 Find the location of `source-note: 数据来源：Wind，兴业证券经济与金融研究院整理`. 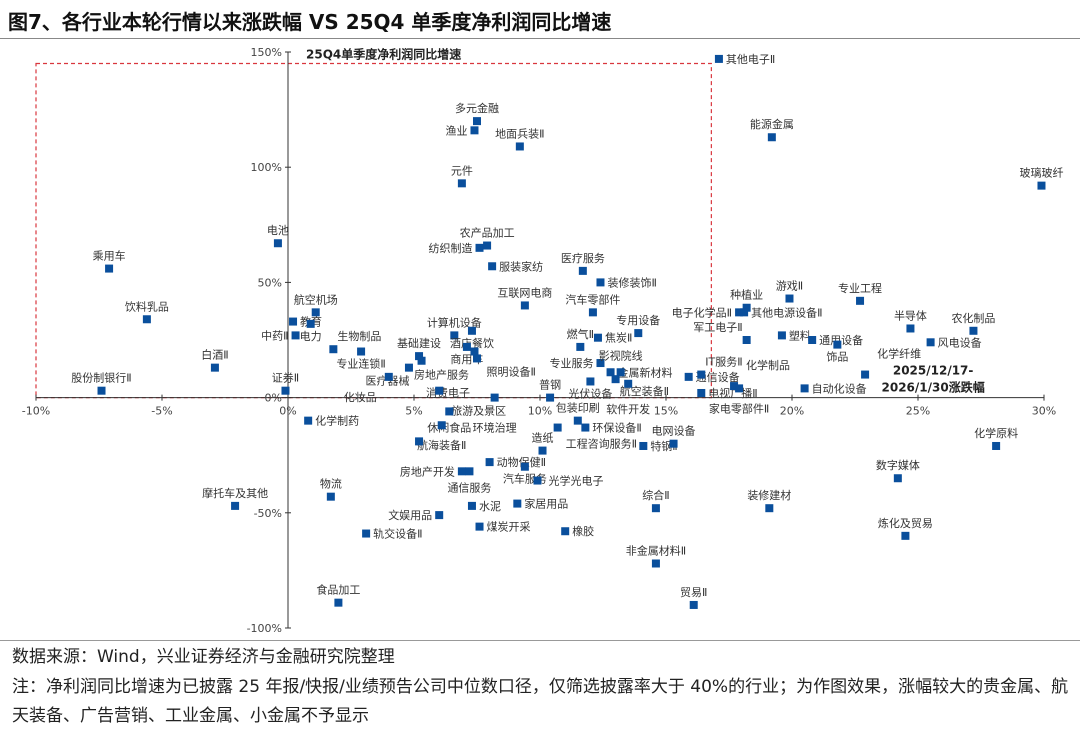

source-note: 数据来源：Wind，兴业证券经济与金融研究院整理 is located at coordinates (203, 657).